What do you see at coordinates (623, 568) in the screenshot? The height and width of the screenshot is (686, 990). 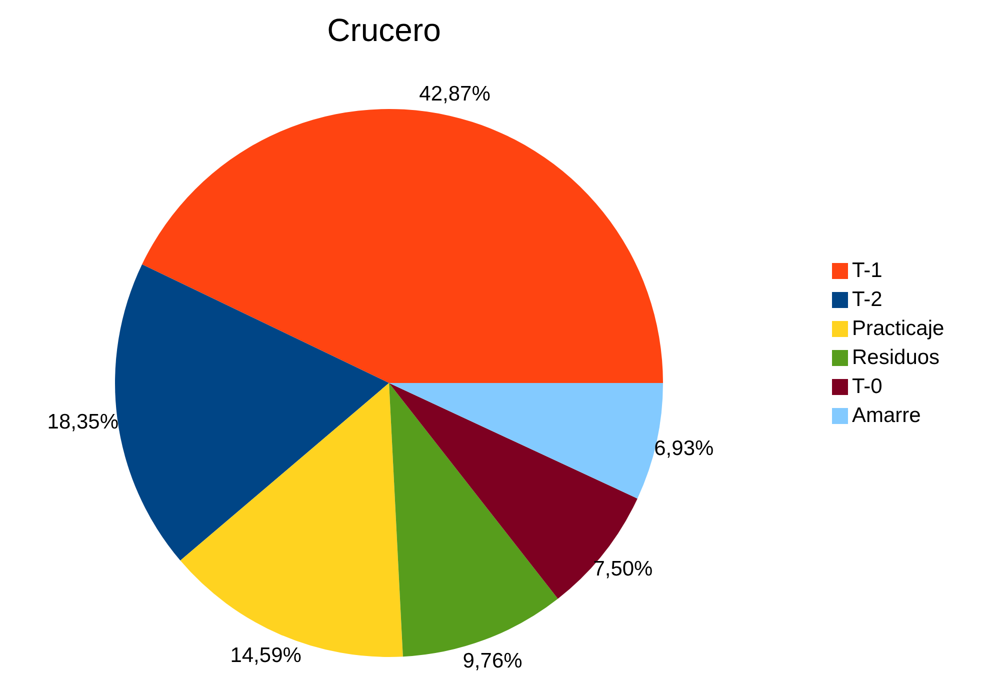 I see `data-label: 7,50%` at bounding box center [623, 568].